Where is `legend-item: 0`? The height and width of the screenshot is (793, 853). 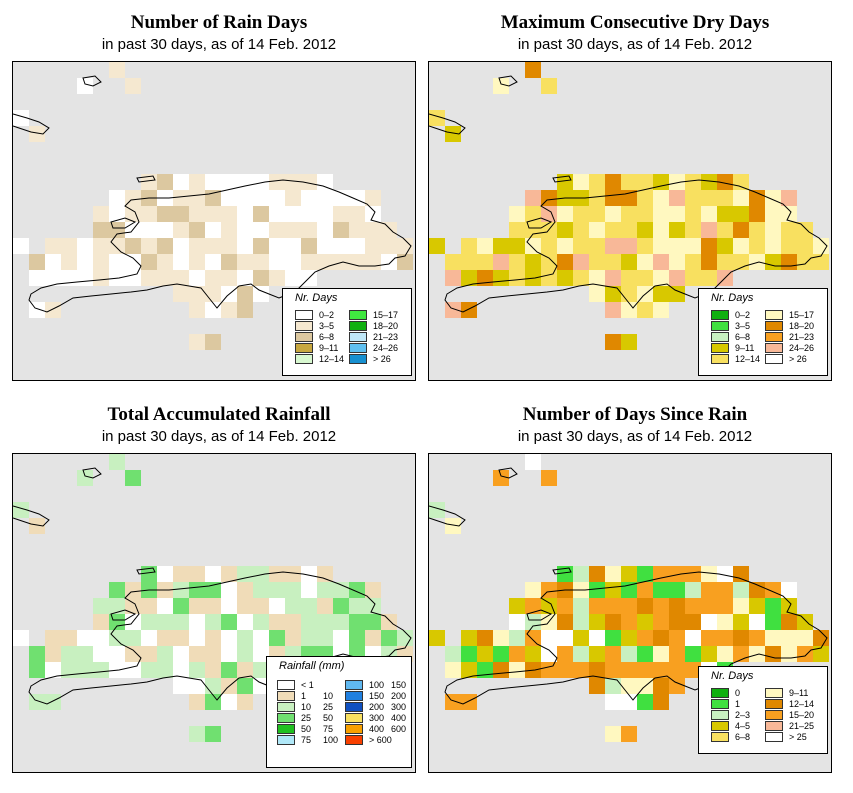
legend-item: 0 is located at coordinates (730, 692).